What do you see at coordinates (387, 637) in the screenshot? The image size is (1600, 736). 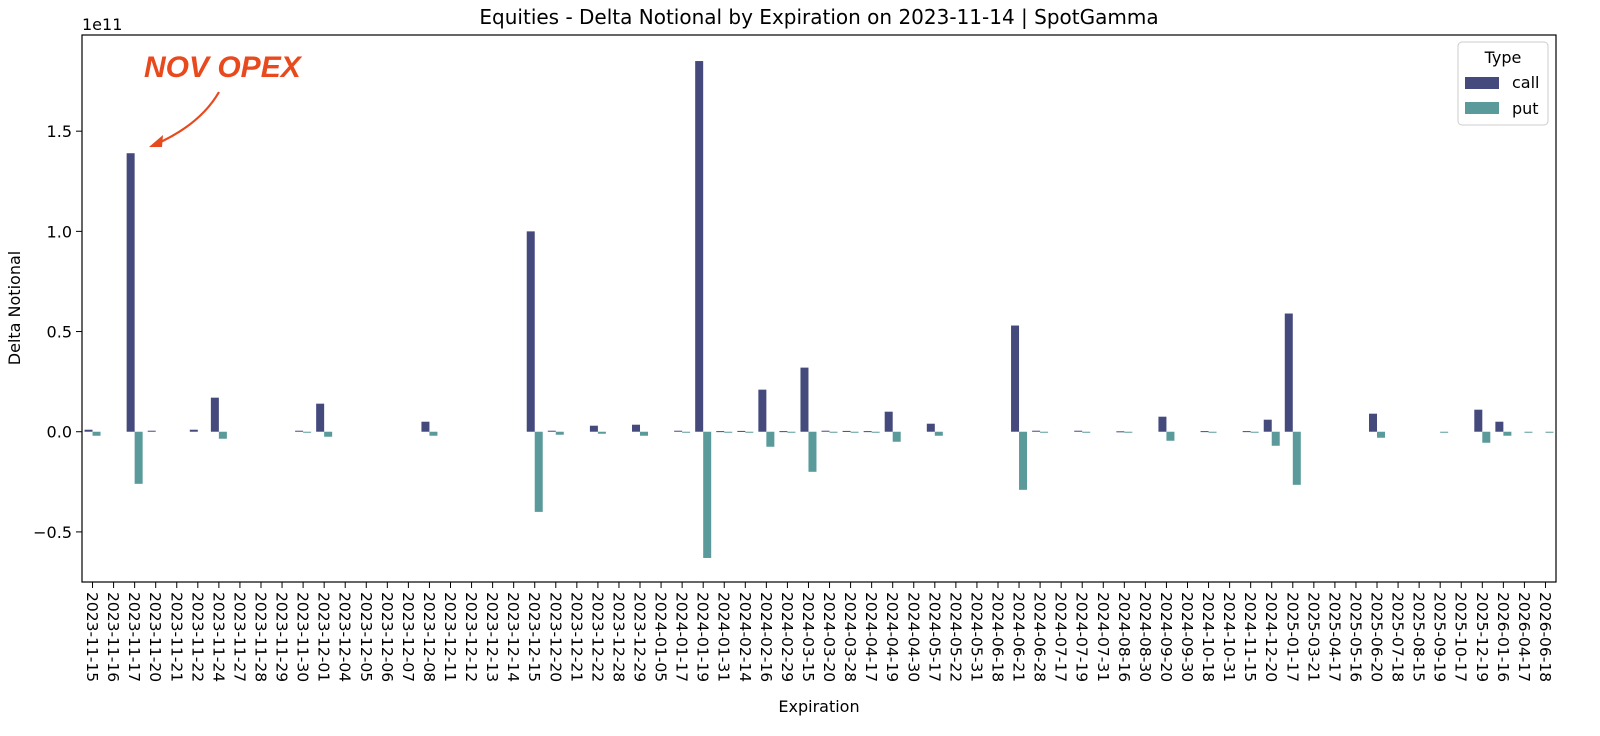 I see `x-tick-label: 2023-12-06` at bounding box center [387, 637].